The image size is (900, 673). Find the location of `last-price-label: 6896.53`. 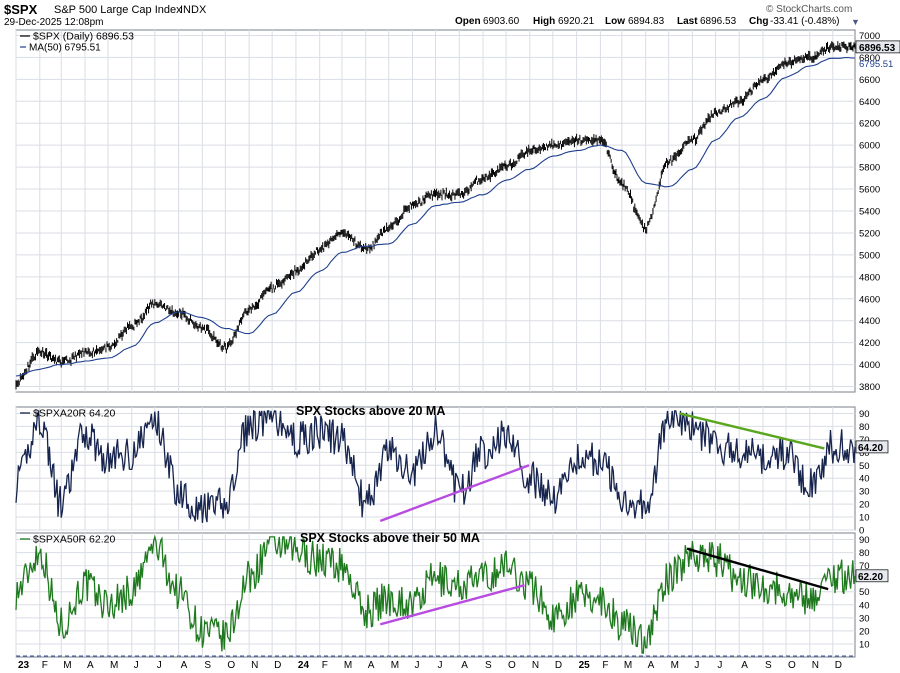

last-price-label: 6896.53 is located at coordinates (877, 48).